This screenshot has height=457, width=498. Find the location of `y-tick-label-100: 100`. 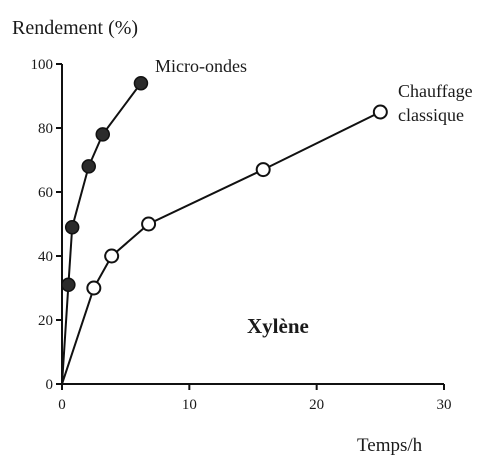

y-tick-label-100: 100 is located at coordinates (42, 65).